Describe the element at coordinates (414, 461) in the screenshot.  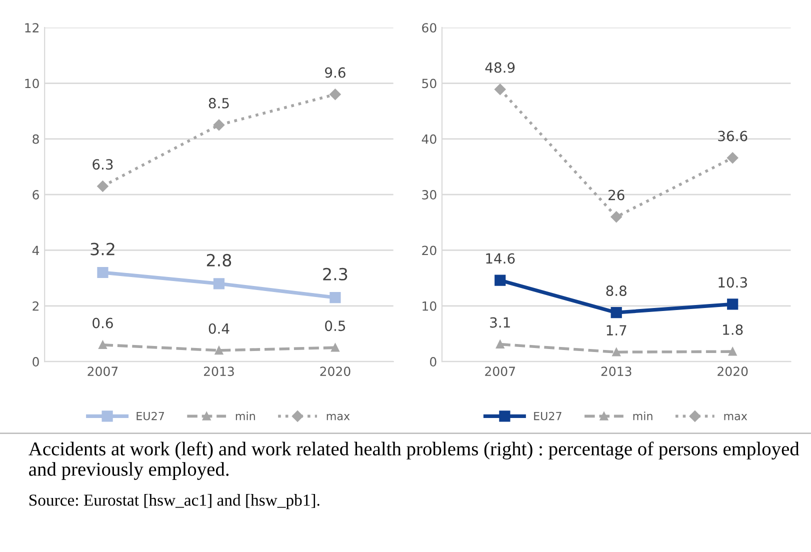
I see `text: Accidents at work (left) and work related health problems (right) : percentage of persons employed and previously employed.` at that location.